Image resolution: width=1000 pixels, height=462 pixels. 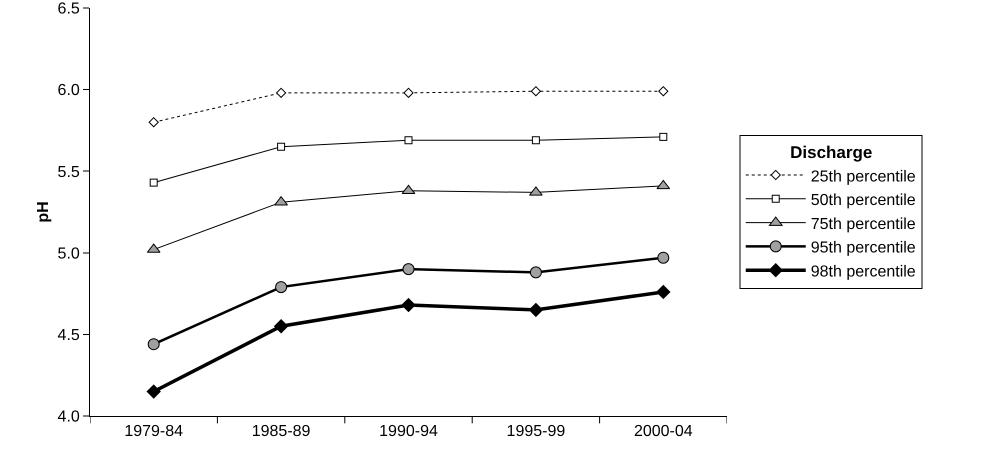 I want to click on y-tick-label: 6.0, so click(x=69, y=91).